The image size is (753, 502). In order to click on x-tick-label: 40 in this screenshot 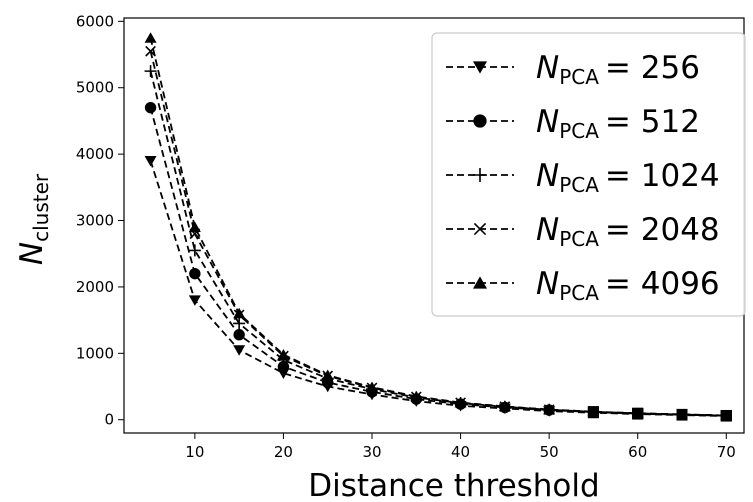, I will do `click(460, 452)`.